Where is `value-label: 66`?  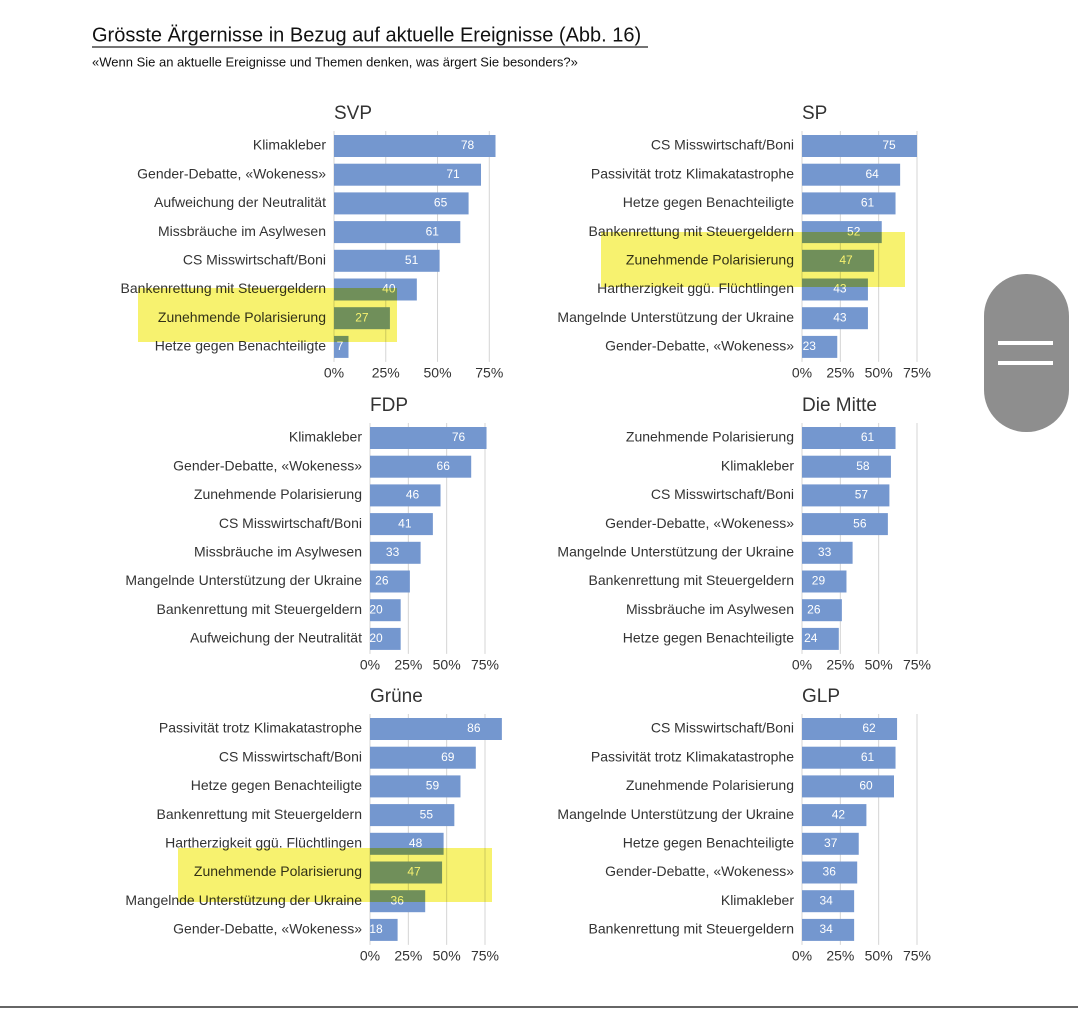 value-label: 66 is located at coordinates (444, 466).